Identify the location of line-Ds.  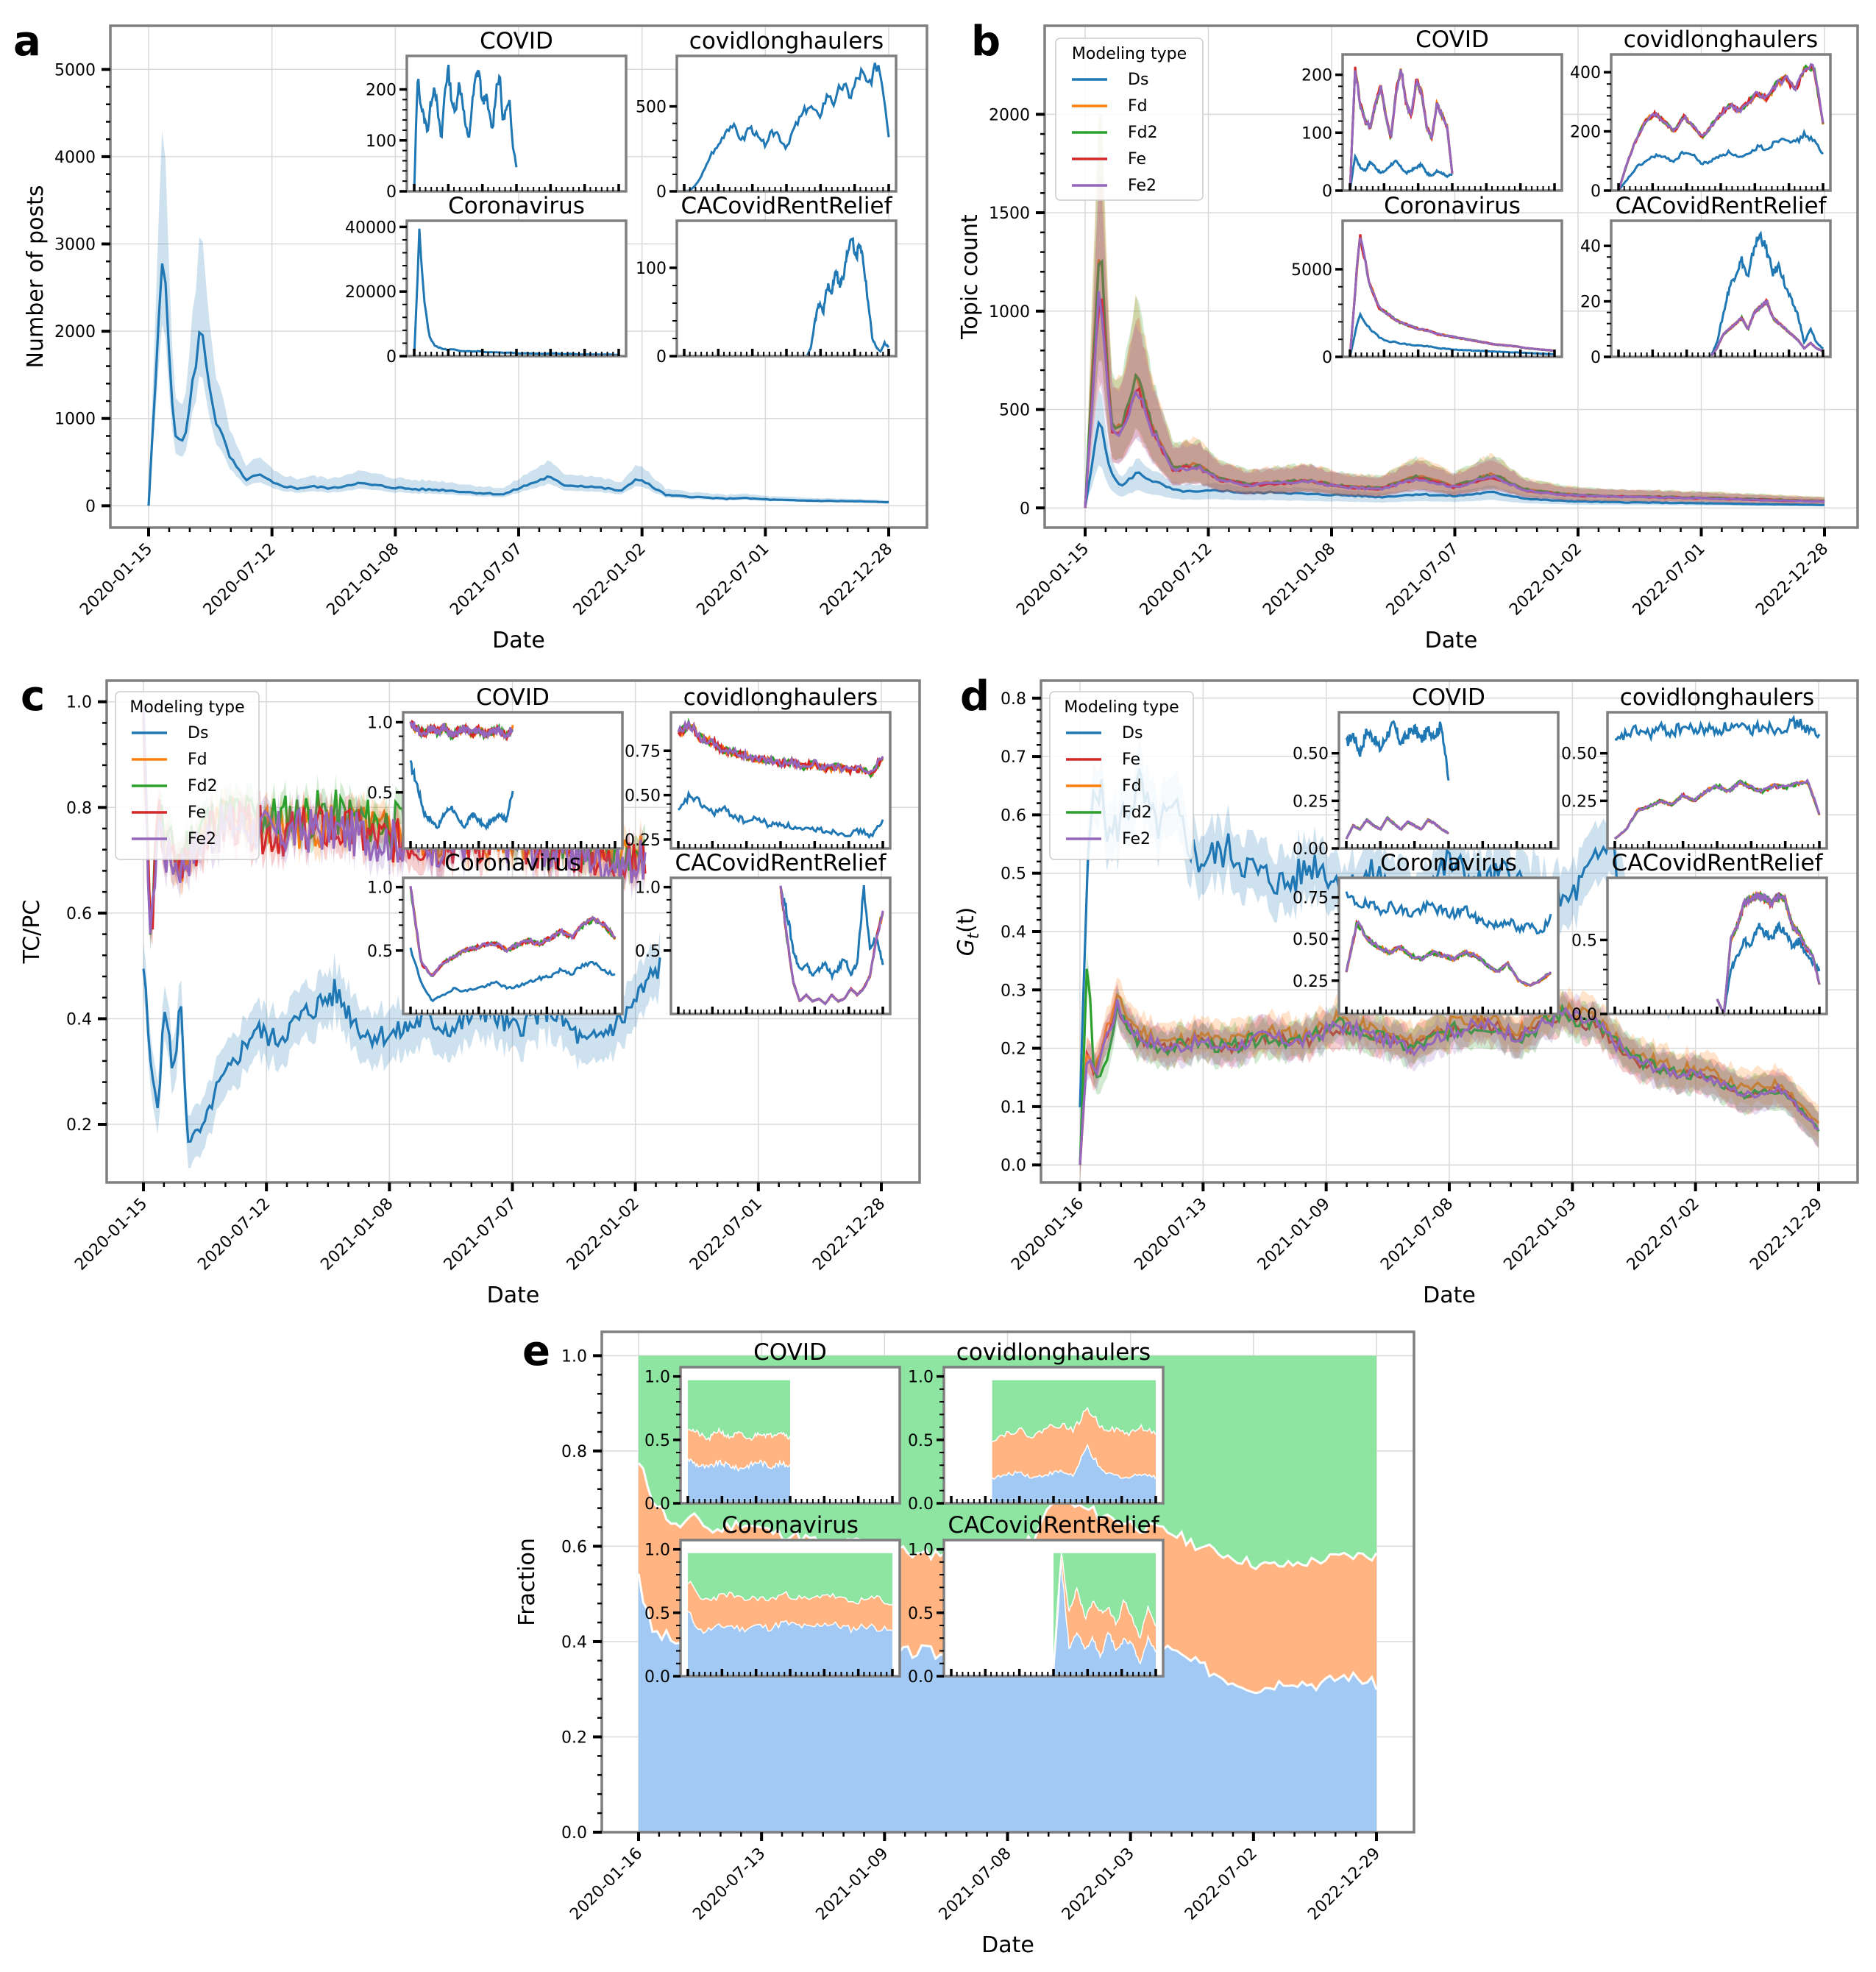
(518, 384).